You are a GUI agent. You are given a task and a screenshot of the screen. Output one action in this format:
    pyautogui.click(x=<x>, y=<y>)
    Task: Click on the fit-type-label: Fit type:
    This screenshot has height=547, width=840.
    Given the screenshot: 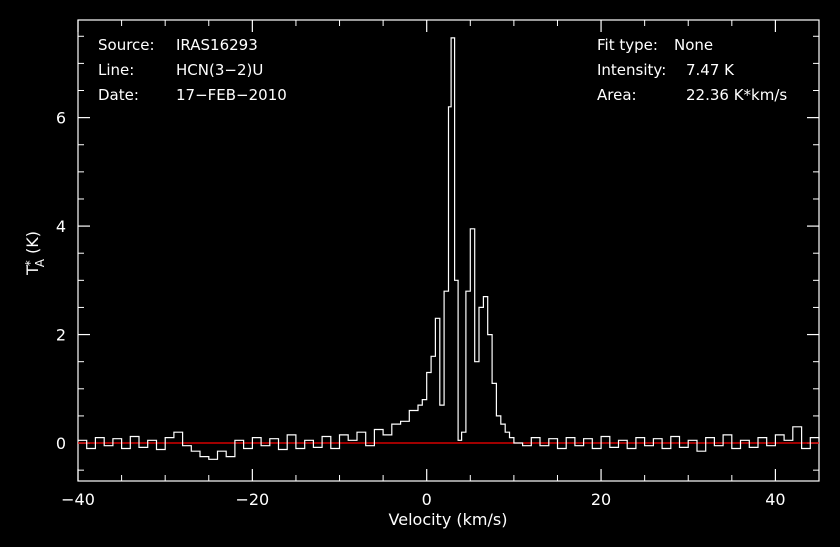 What is the action you would take?
    pyautogui.click(x=627, y=45)
    